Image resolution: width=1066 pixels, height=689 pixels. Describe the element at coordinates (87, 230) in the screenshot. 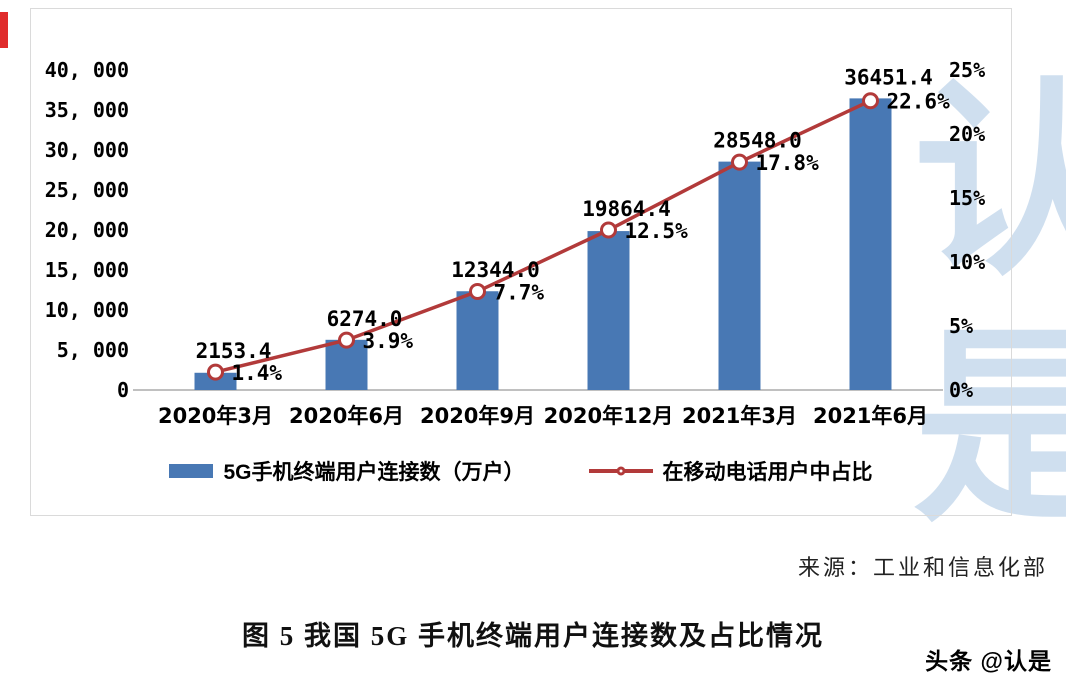

I see `left-axis-tick: 20, 000` at that location.